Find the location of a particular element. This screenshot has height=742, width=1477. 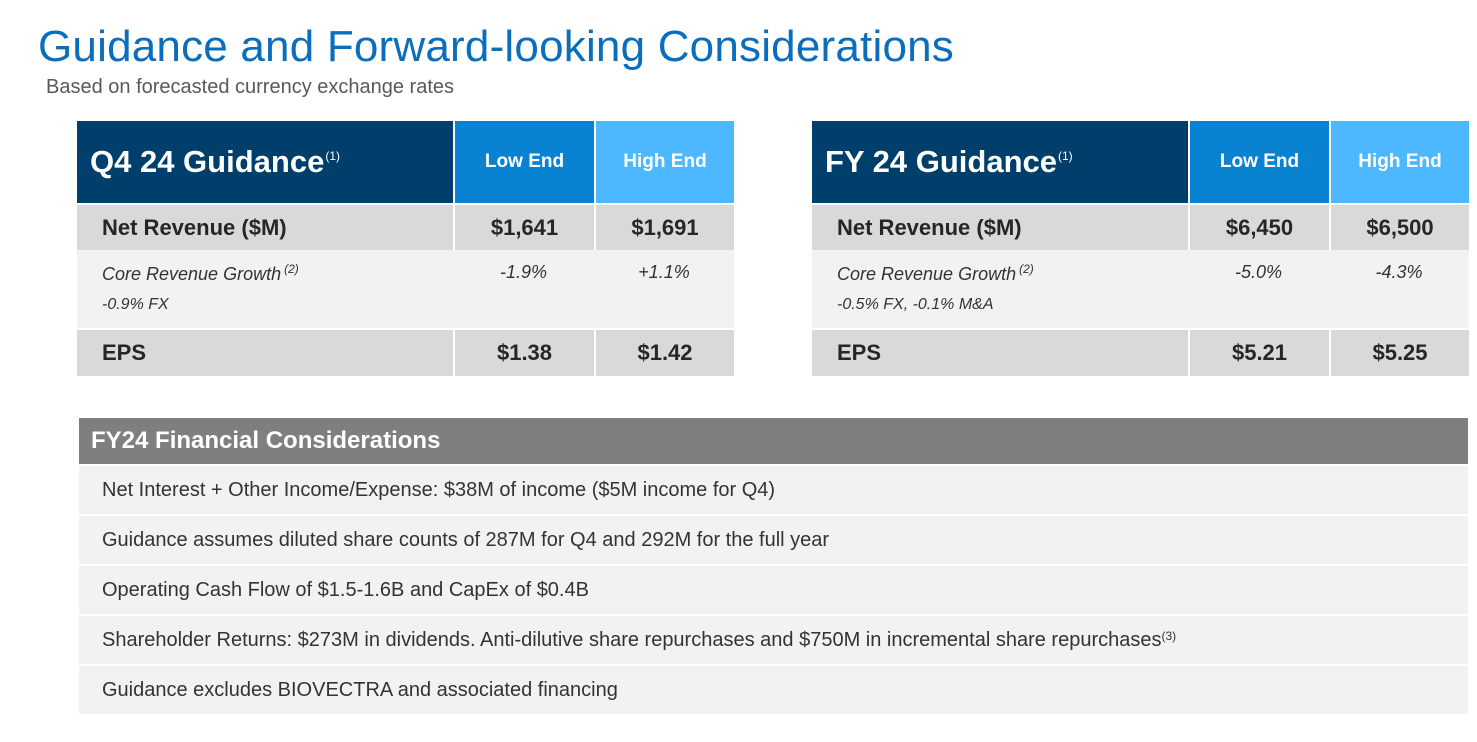

q4-net-revenue-low: $1,641 is located at coordinates (523, 226).